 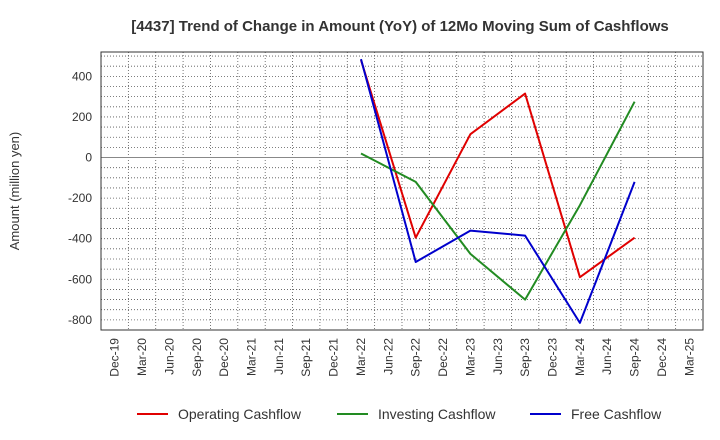 I want to click on y-tick-label: -800, so click(x=80, y=320).